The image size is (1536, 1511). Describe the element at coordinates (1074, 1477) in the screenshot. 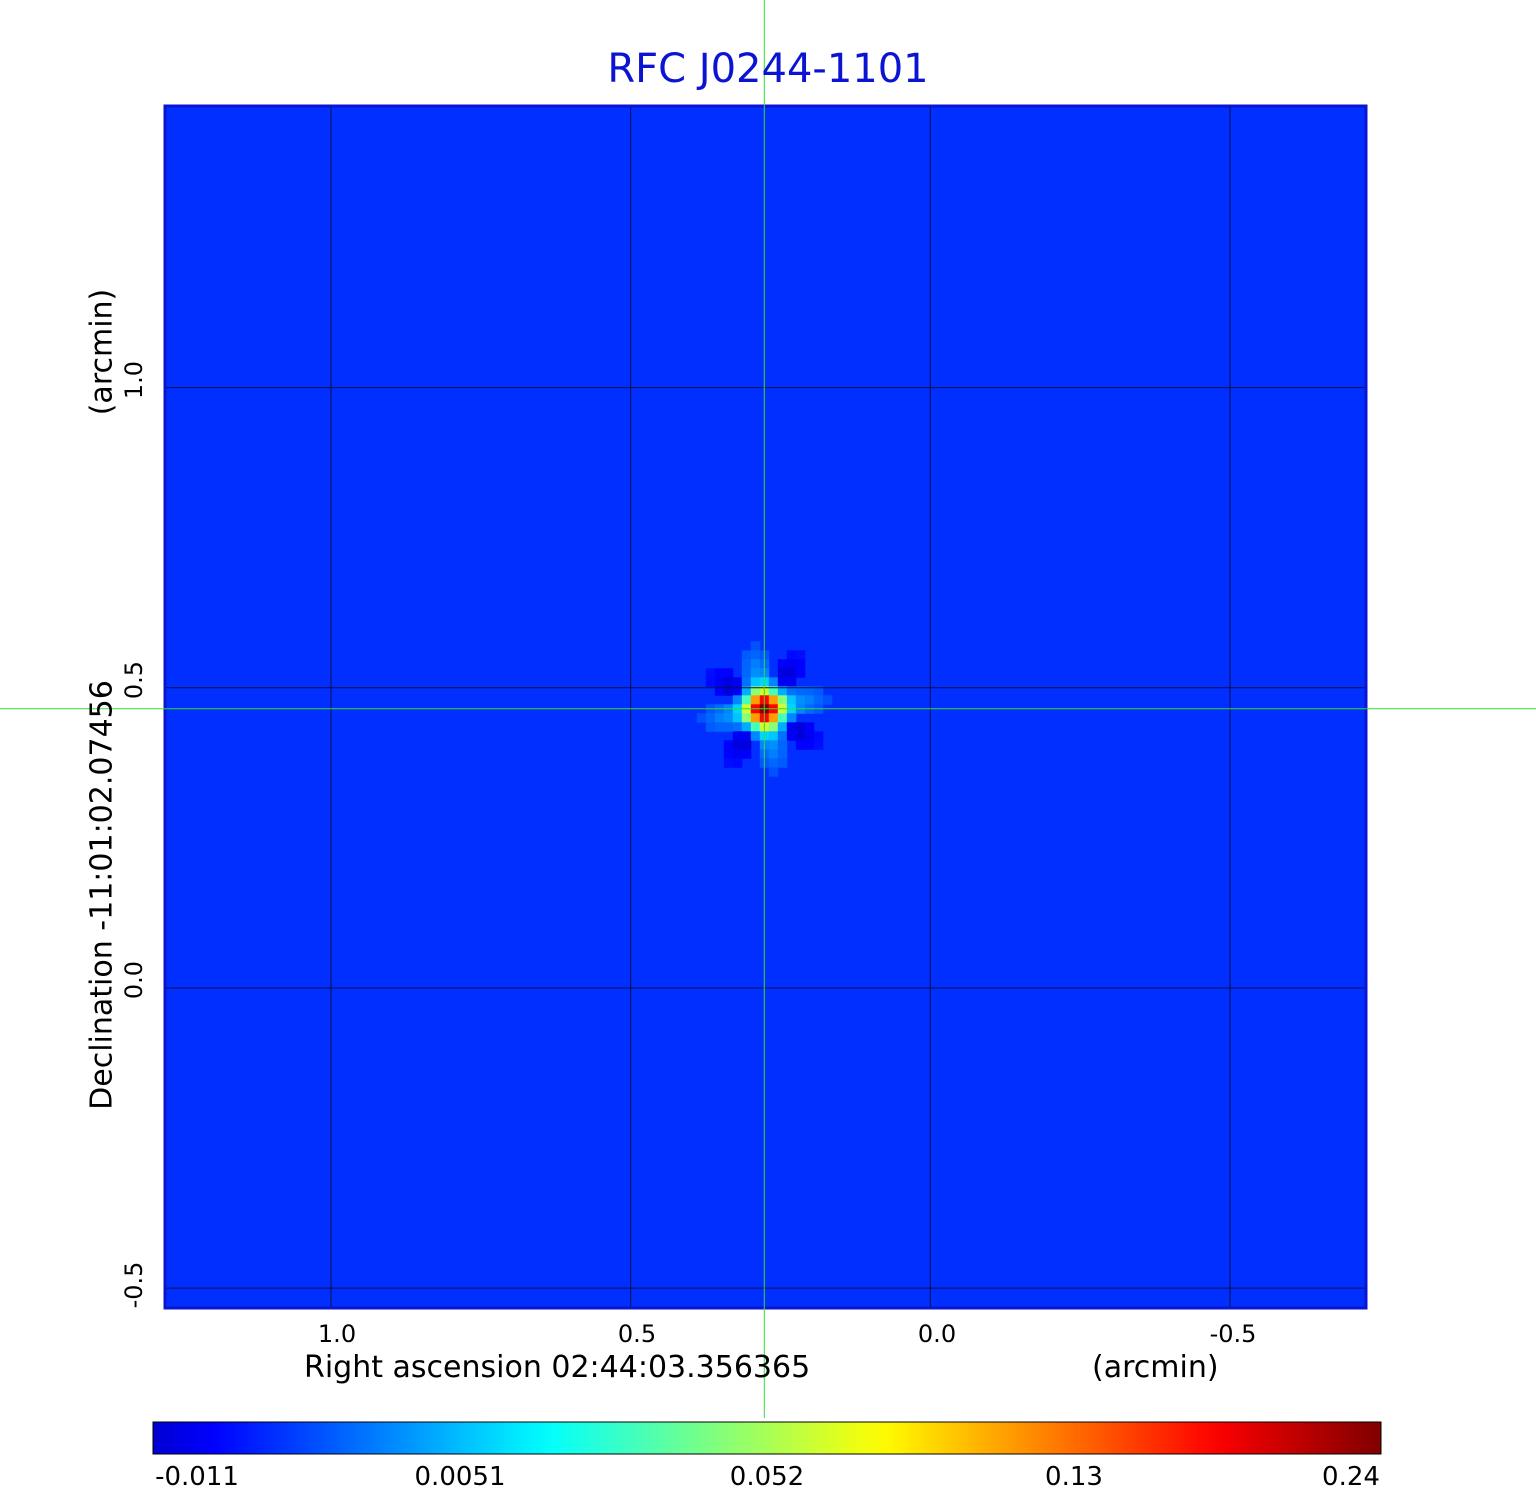

I see `colorbar-tick-label: 0.13` at that location.